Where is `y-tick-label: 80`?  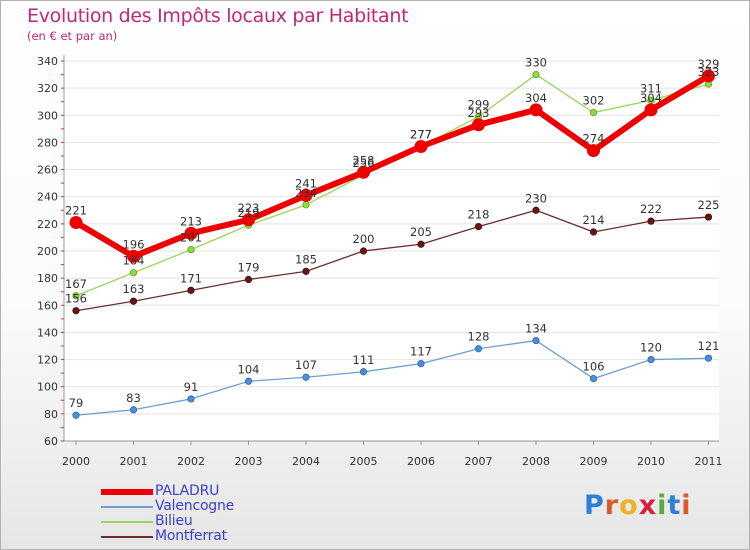
y-tick-label: 80 is located at coordinates (51, 414).